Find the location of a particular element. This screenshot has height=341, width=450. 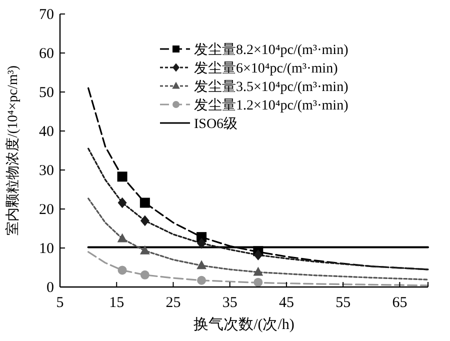

y-tick-label: 40 is located at coordinates (46, 132).